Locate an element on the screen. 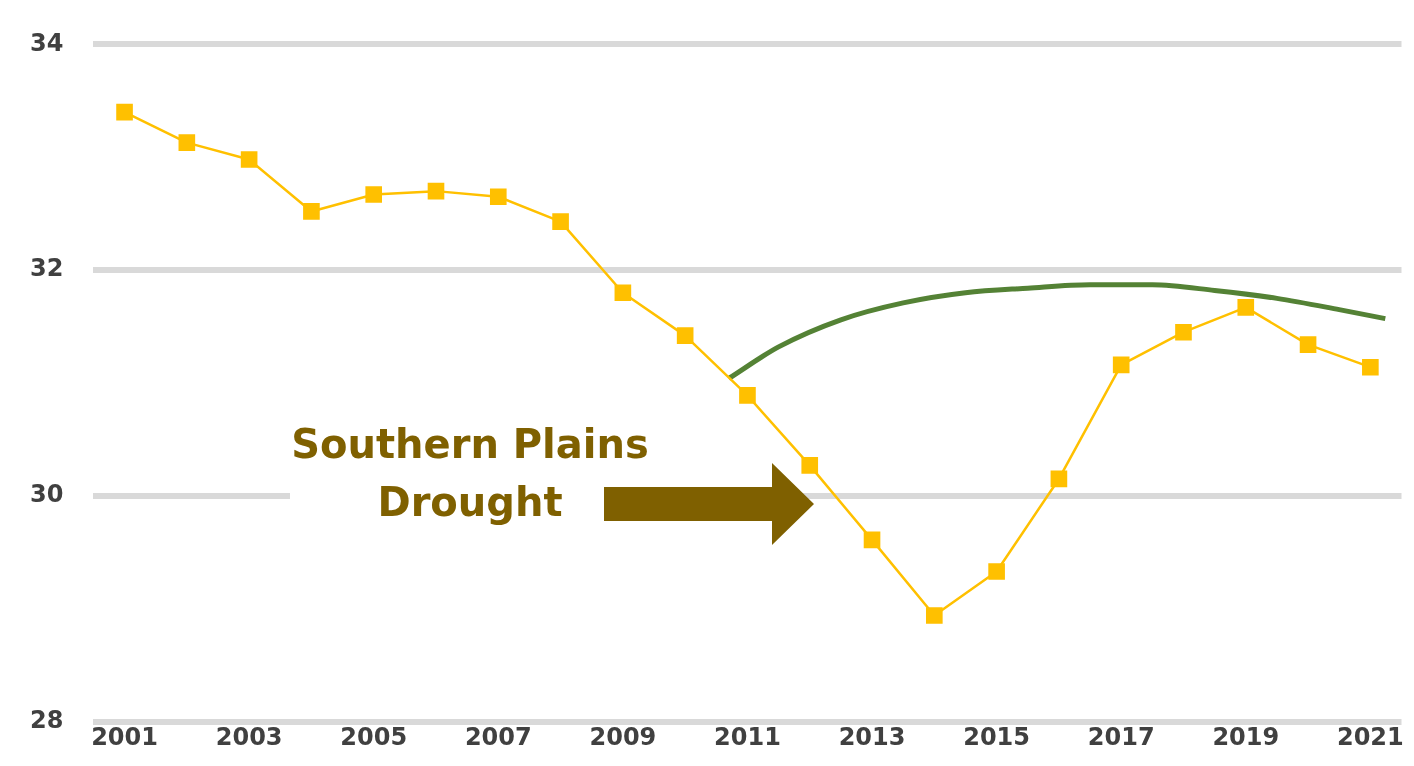 The image size is (1414, 766). annotation: Southern Plains Drought is located at coordinates (470, 473).